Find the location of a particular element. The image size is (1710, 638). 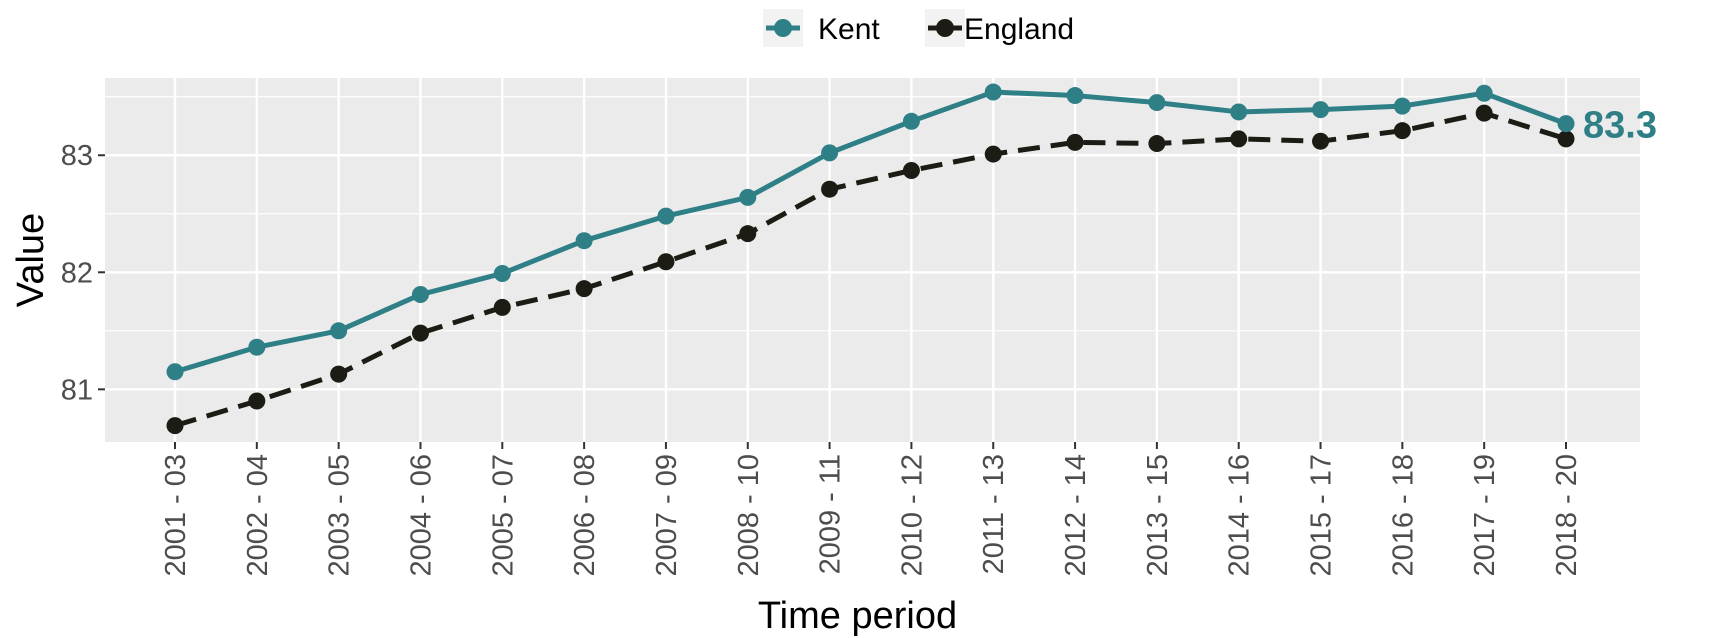

legend-label: Kent is located at coordinates (849, 29).